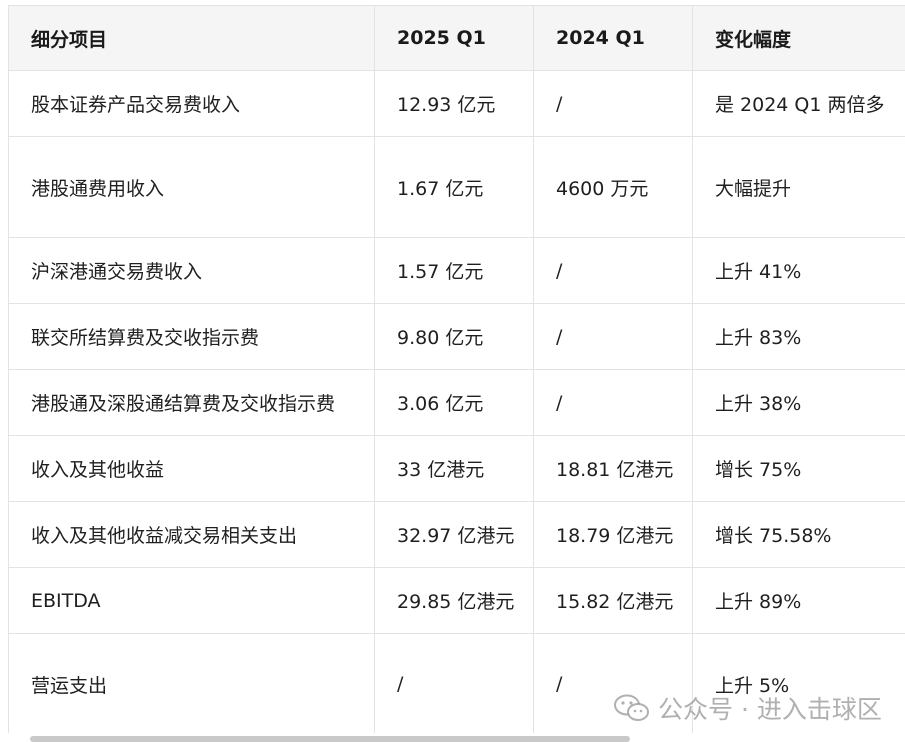  I want to click on cell-change: 上升 89%, so click(798, 600).